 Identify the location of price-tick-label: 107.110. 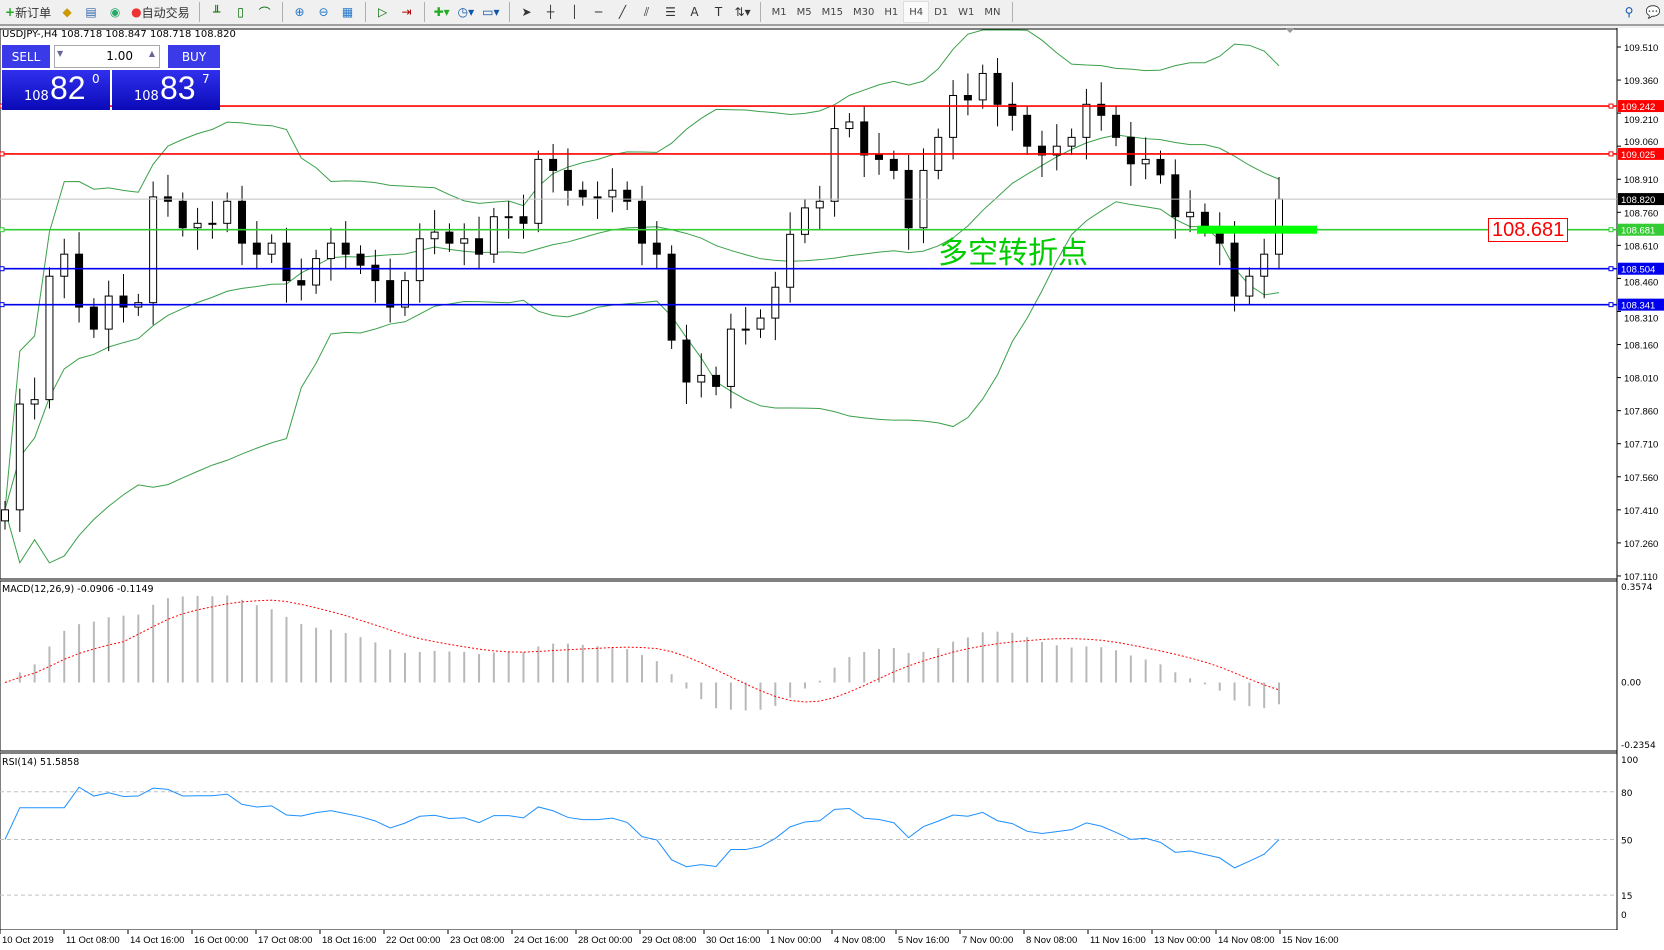
(1641, 577).